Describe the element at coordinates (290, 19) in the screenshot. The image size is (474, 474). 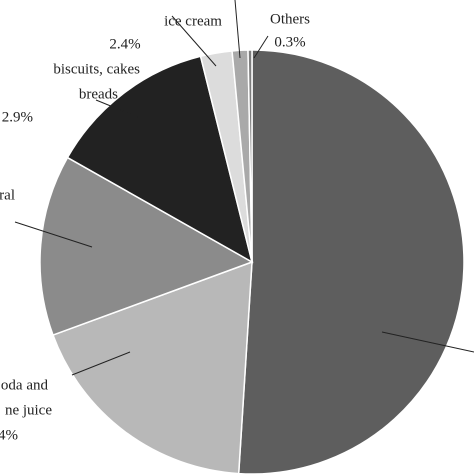
I see `slice-label: Others` at that location.